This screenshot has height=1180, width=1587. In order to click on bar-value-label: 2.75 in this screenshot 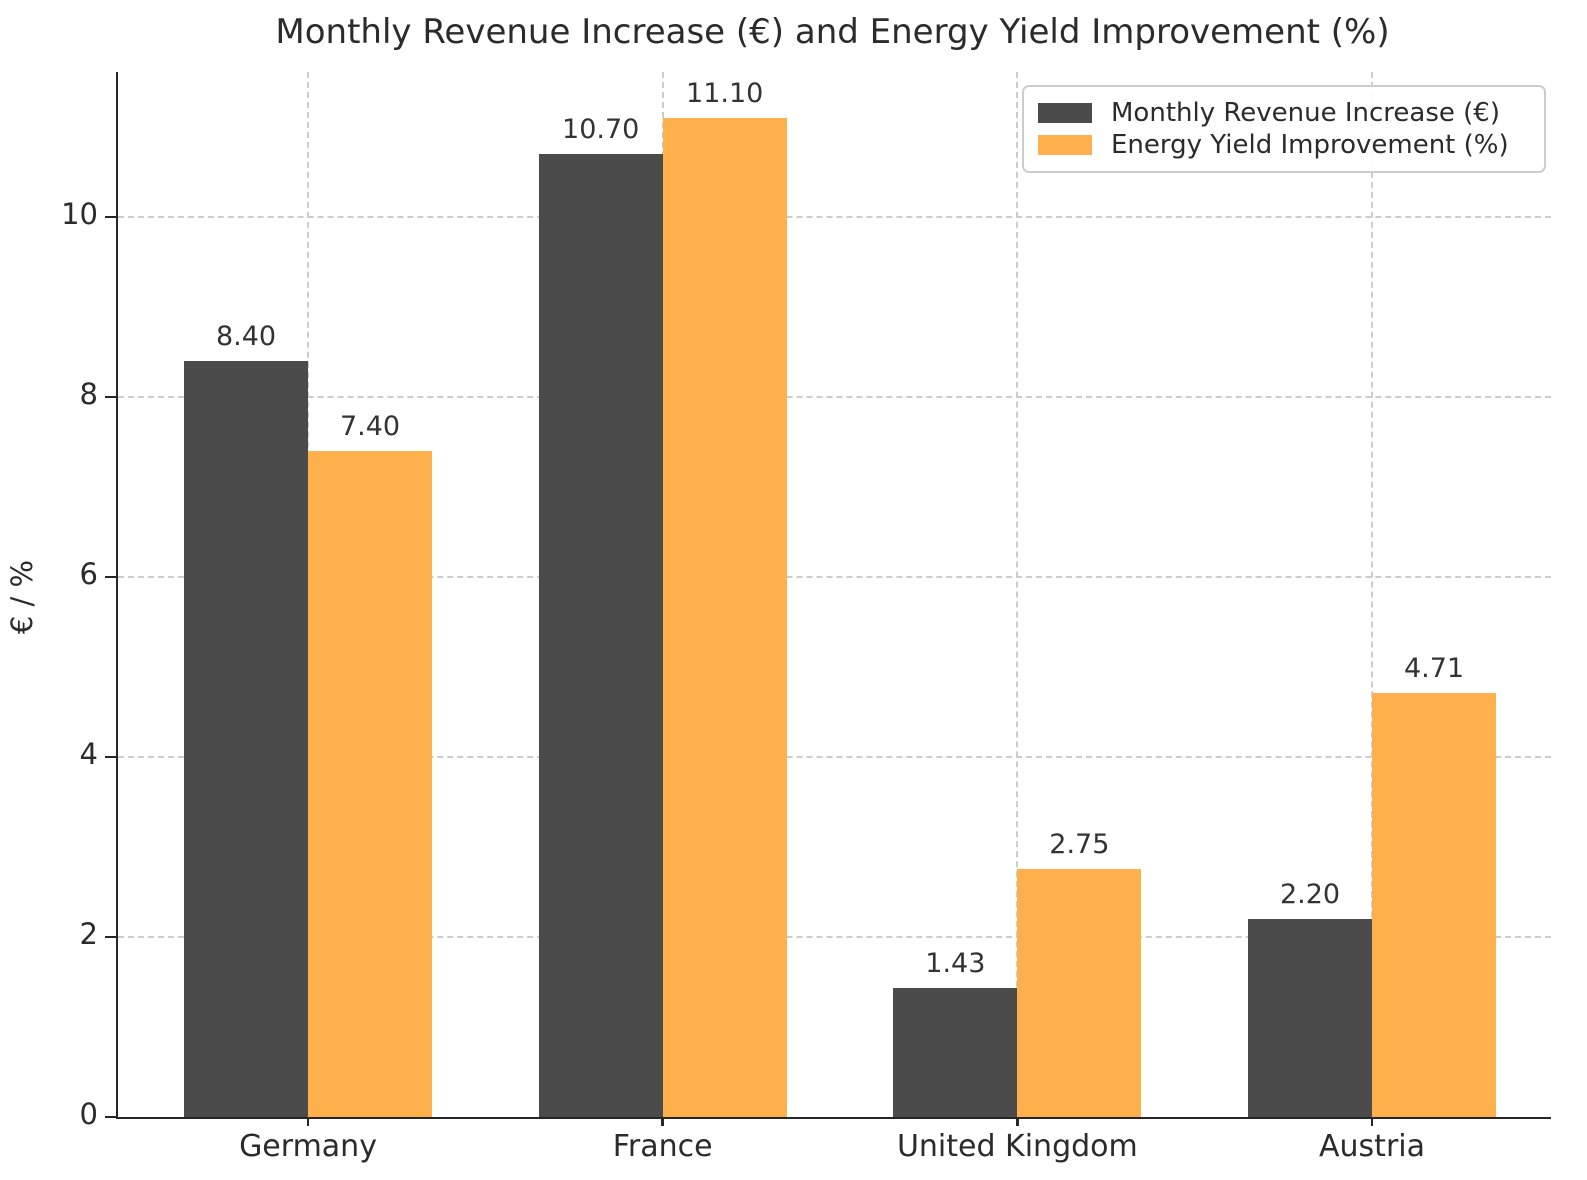, I will do `click(1079, 845)`.